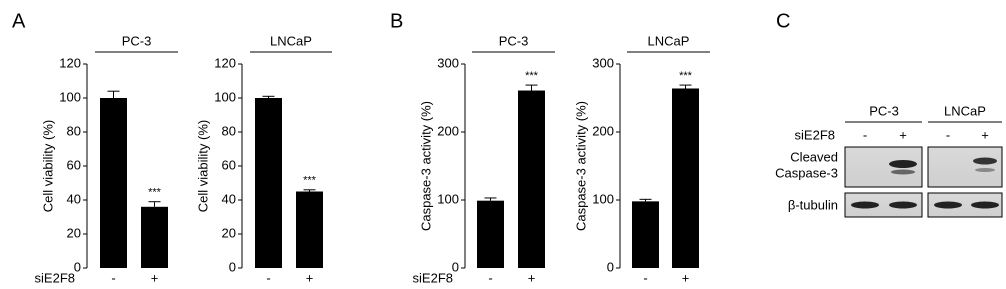 The width and height of the screenshot is (1006, 289). I want to click on row-label: Caspase-3, so click(806, 172).